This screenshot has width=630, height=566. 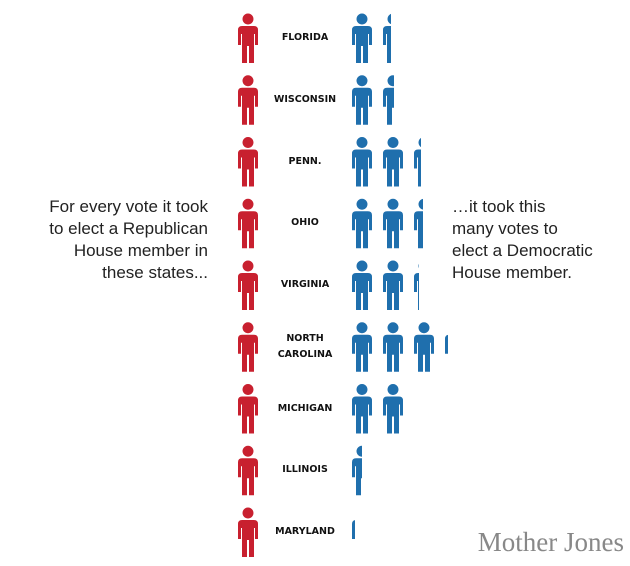 What do you see at coordinates (305, 99) in the screenshot?
I see `state-label: WISCONSIN` at bounding box center [305, 99].